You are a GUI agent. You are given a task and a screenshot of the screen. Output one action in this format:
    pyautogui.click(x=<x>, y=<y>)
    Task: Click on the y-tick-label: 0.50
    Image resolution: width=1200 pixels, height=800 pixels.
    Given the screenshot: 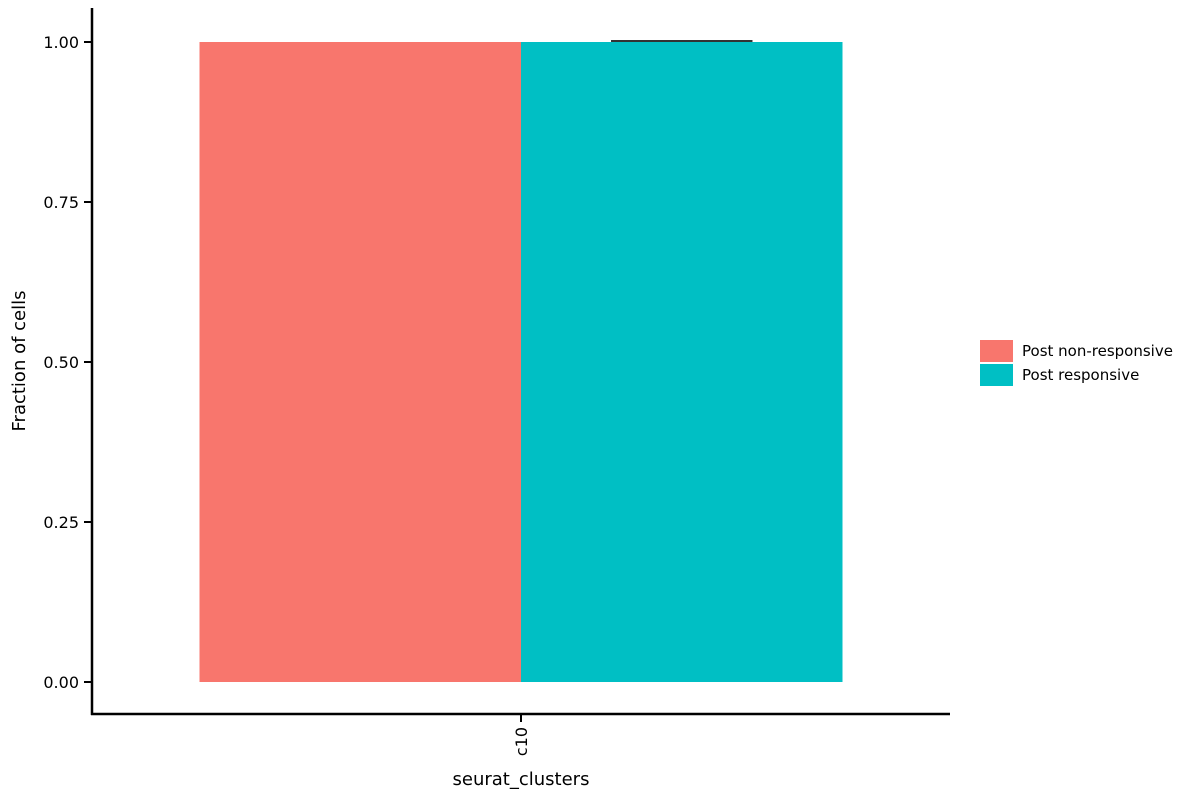 What is the action you would take?
    pyautogui.click(x=61, y=362)
    